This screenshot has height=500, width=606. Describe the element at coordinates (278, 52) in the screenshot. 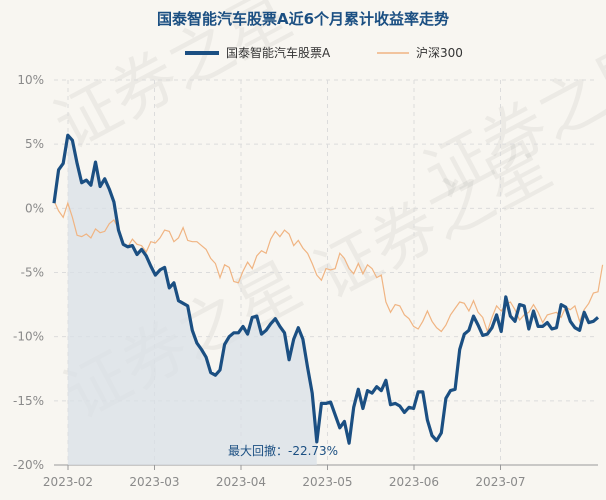

I see `legend-label-fund: 国泰智能汽车股票A` at that location.